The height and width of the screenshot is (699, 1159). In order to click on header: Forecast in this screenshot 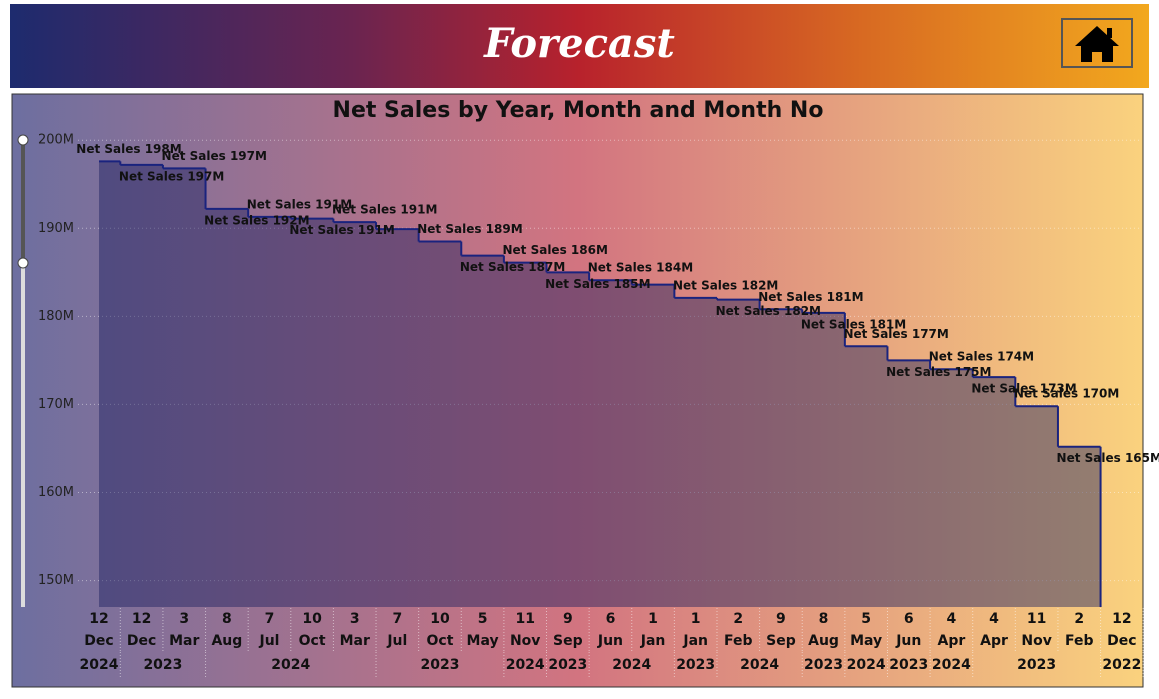, I will do `click(579, 46)`.